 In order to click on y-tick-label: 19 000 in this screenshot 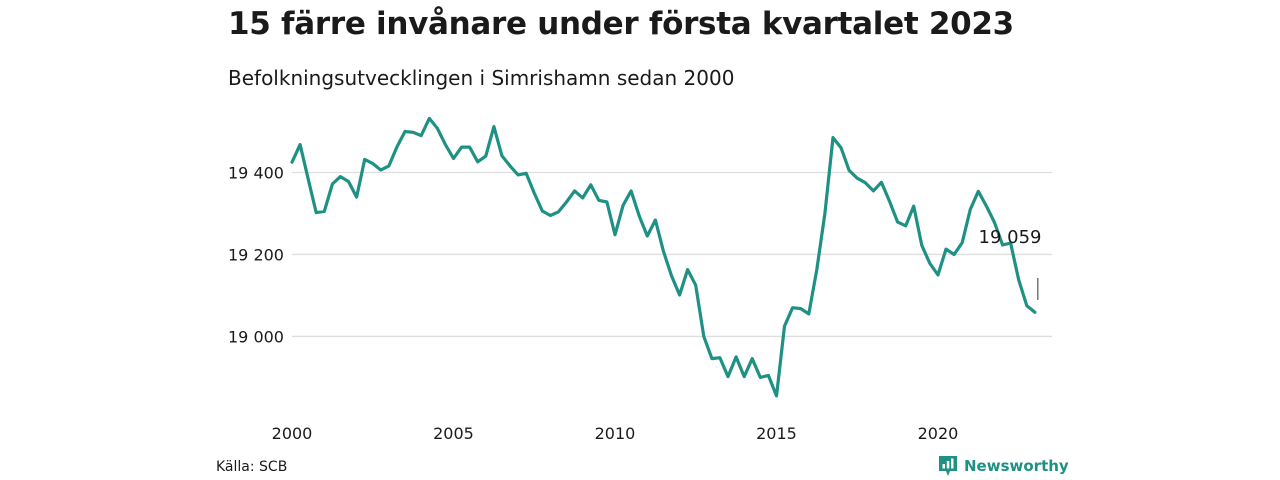, I will do `click(256, 336)`.